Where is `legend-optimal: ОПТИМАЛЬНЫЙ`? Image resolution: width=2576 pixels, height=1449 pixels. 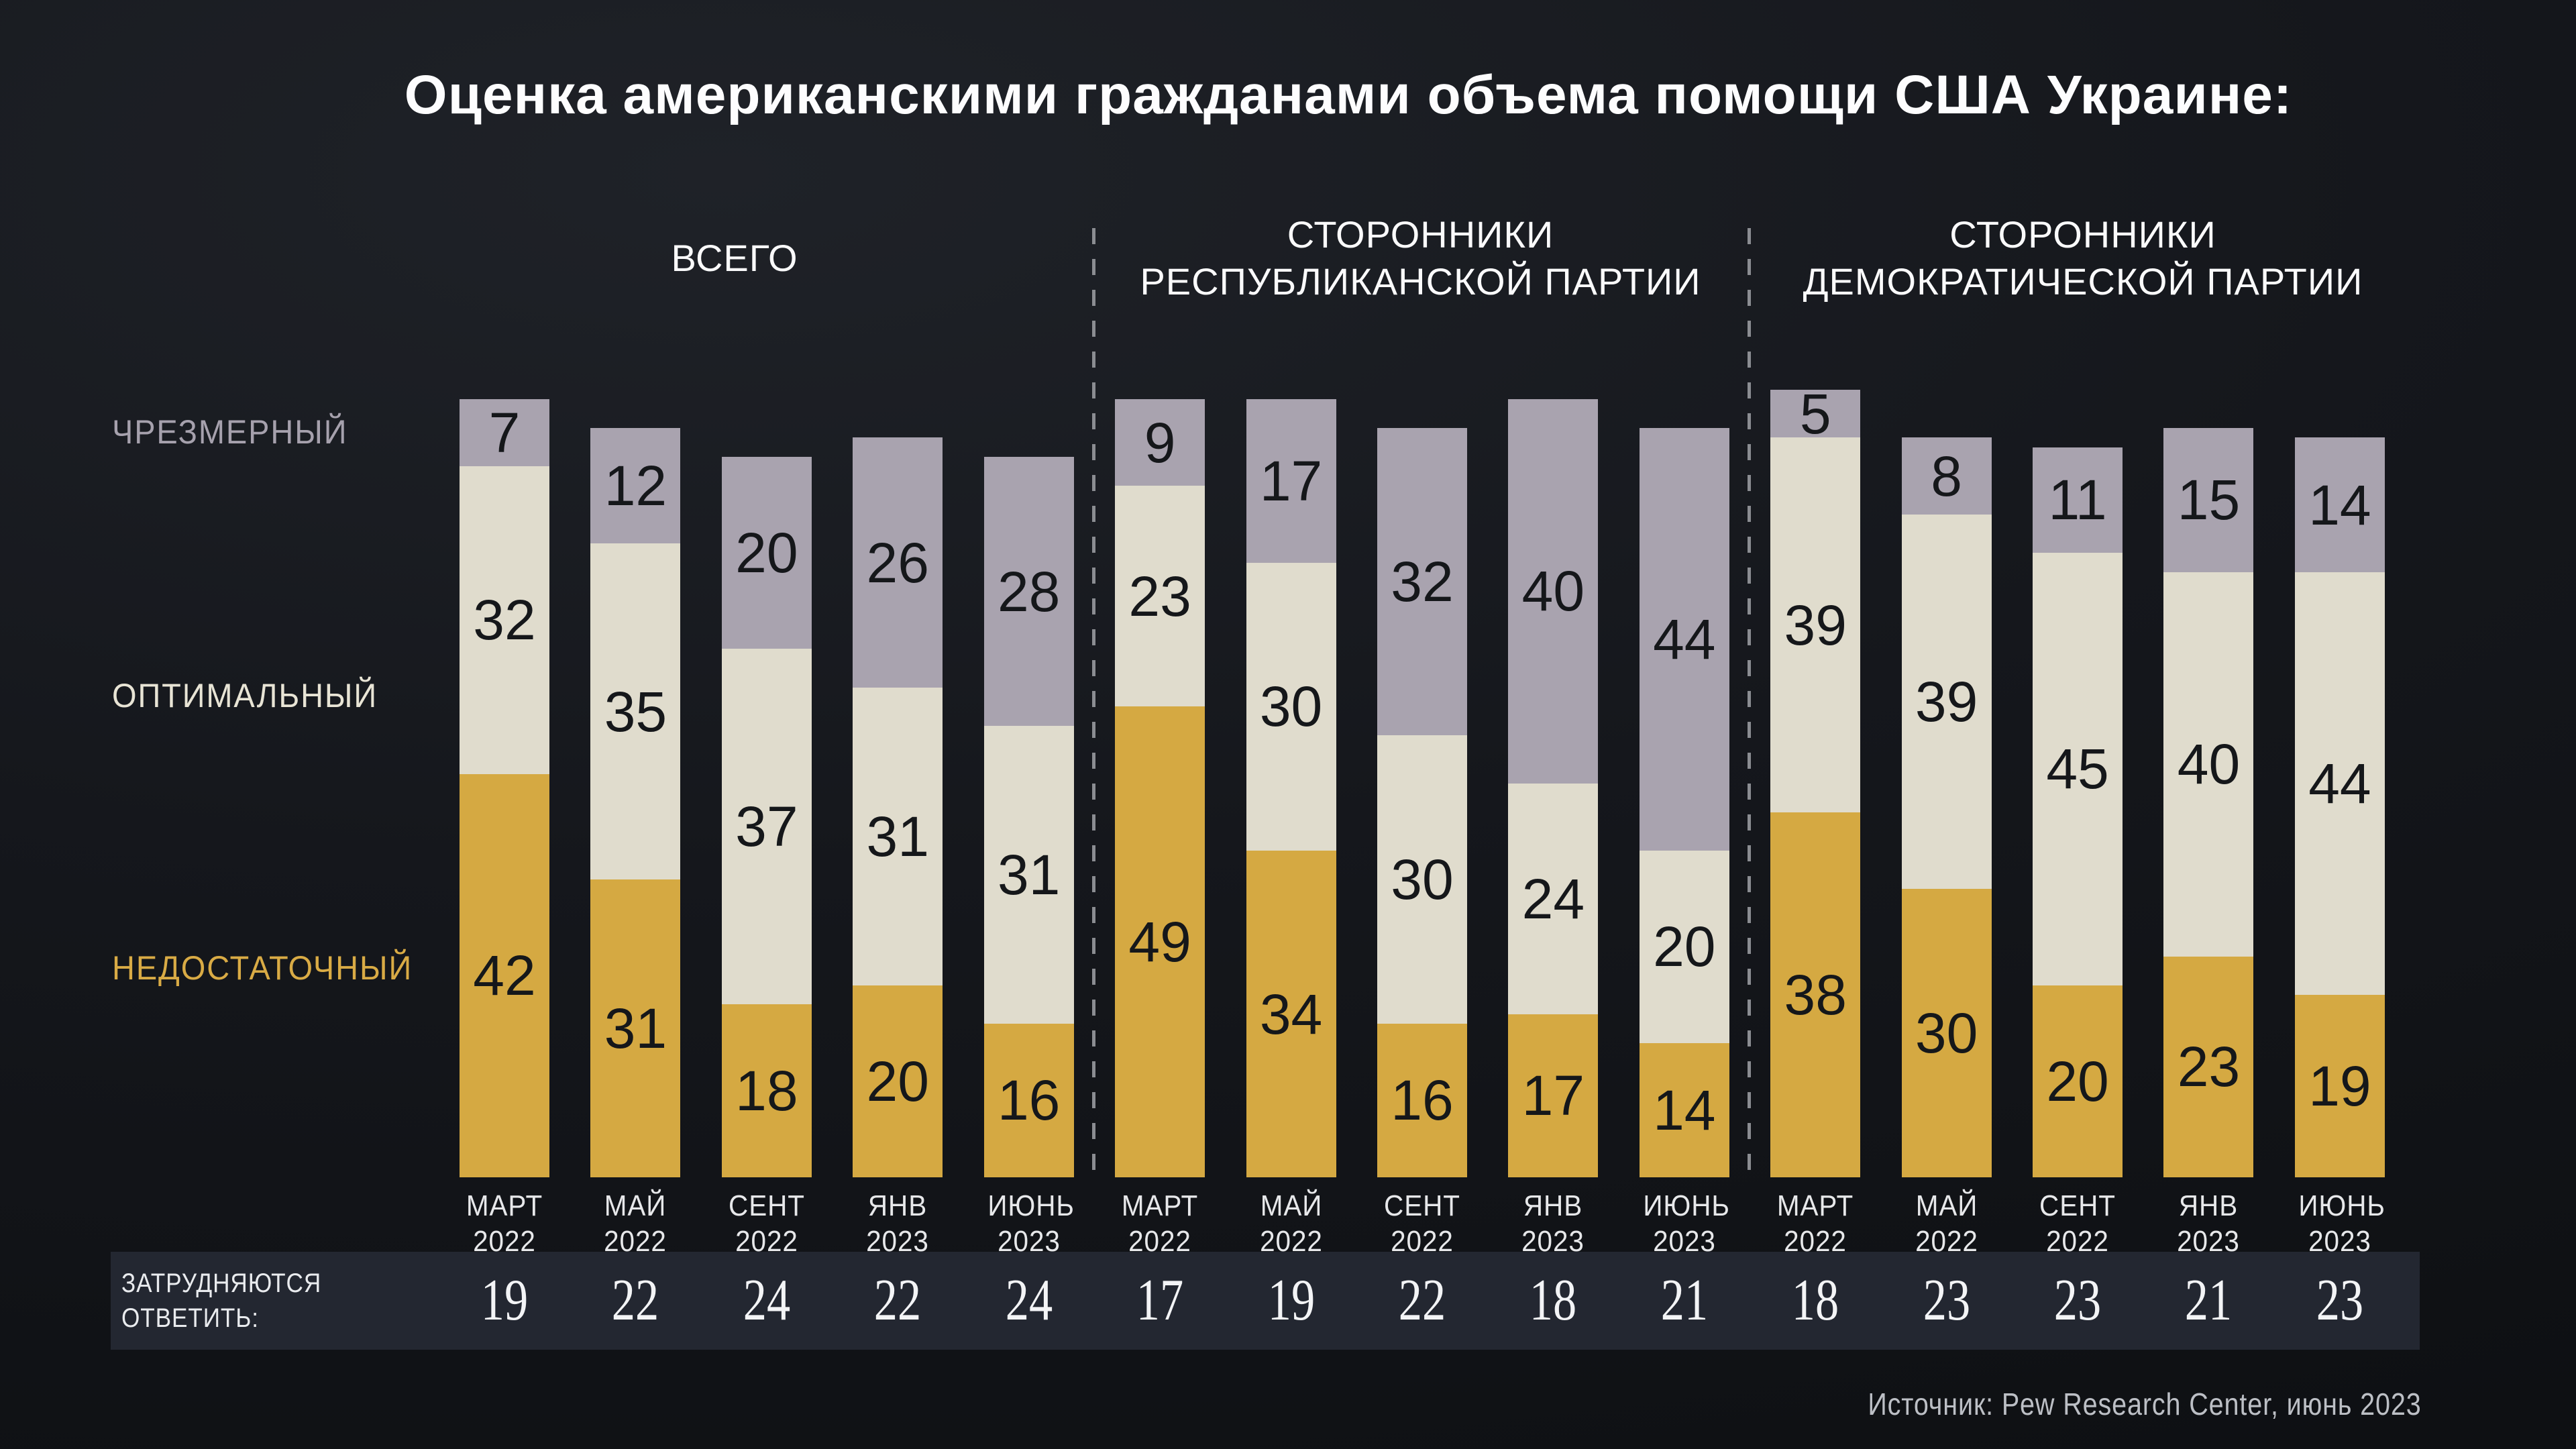
legend-optimal: ОПТИМАЛЬНЫЙ is located at coordinates (245, 695).